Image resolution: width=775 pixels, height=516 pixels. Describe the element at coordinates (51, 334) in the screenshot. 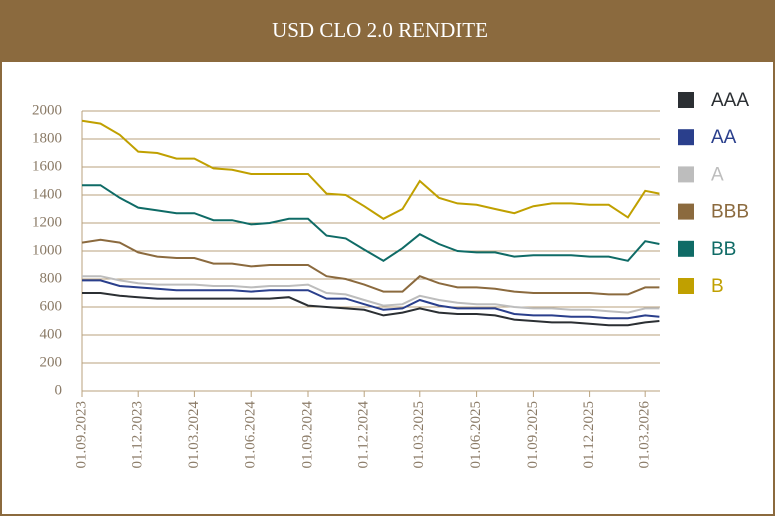

I see `y-tick-label: 400` at that location.